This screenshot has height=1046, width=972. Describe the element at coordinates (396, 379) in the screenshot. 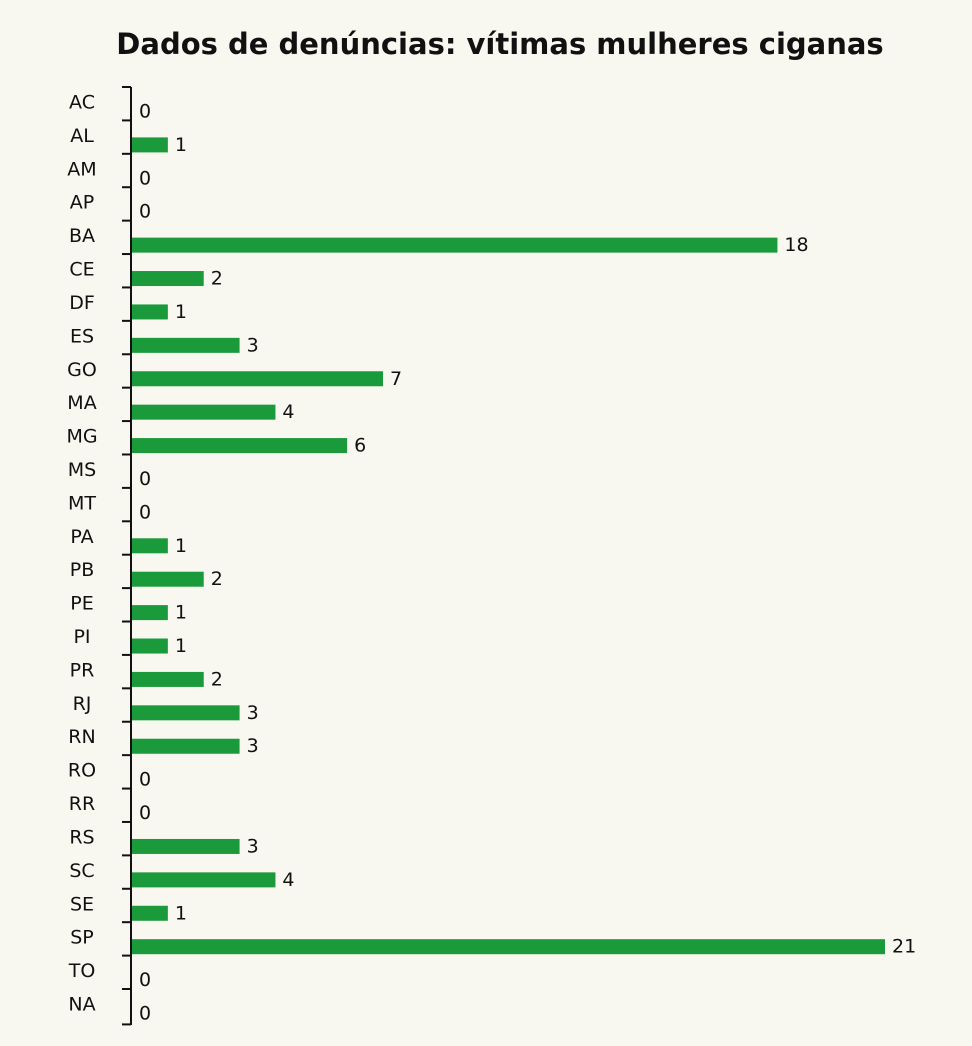

I see `value-label: 7` at that location.